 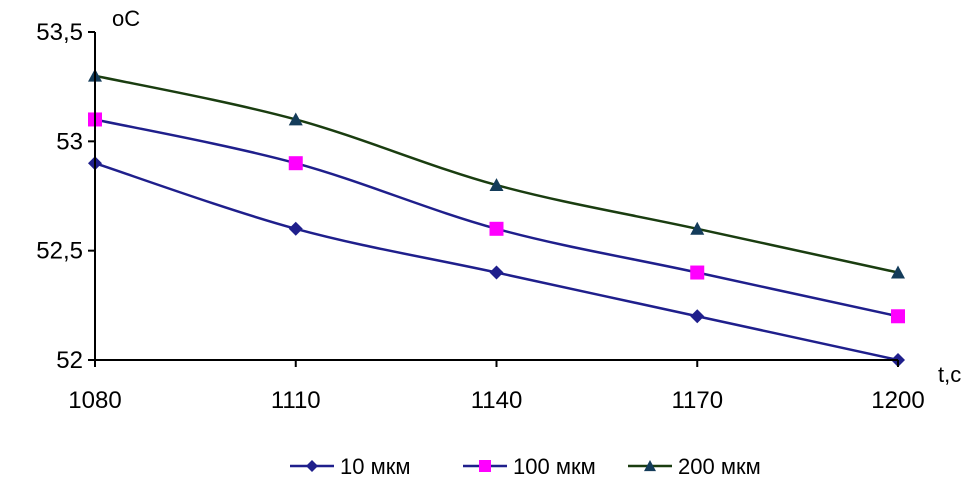 What do you see at coordinates (296, 400) in the screenshot?
I see `x-tick-label: 1110` at bounding box center [296, 400].